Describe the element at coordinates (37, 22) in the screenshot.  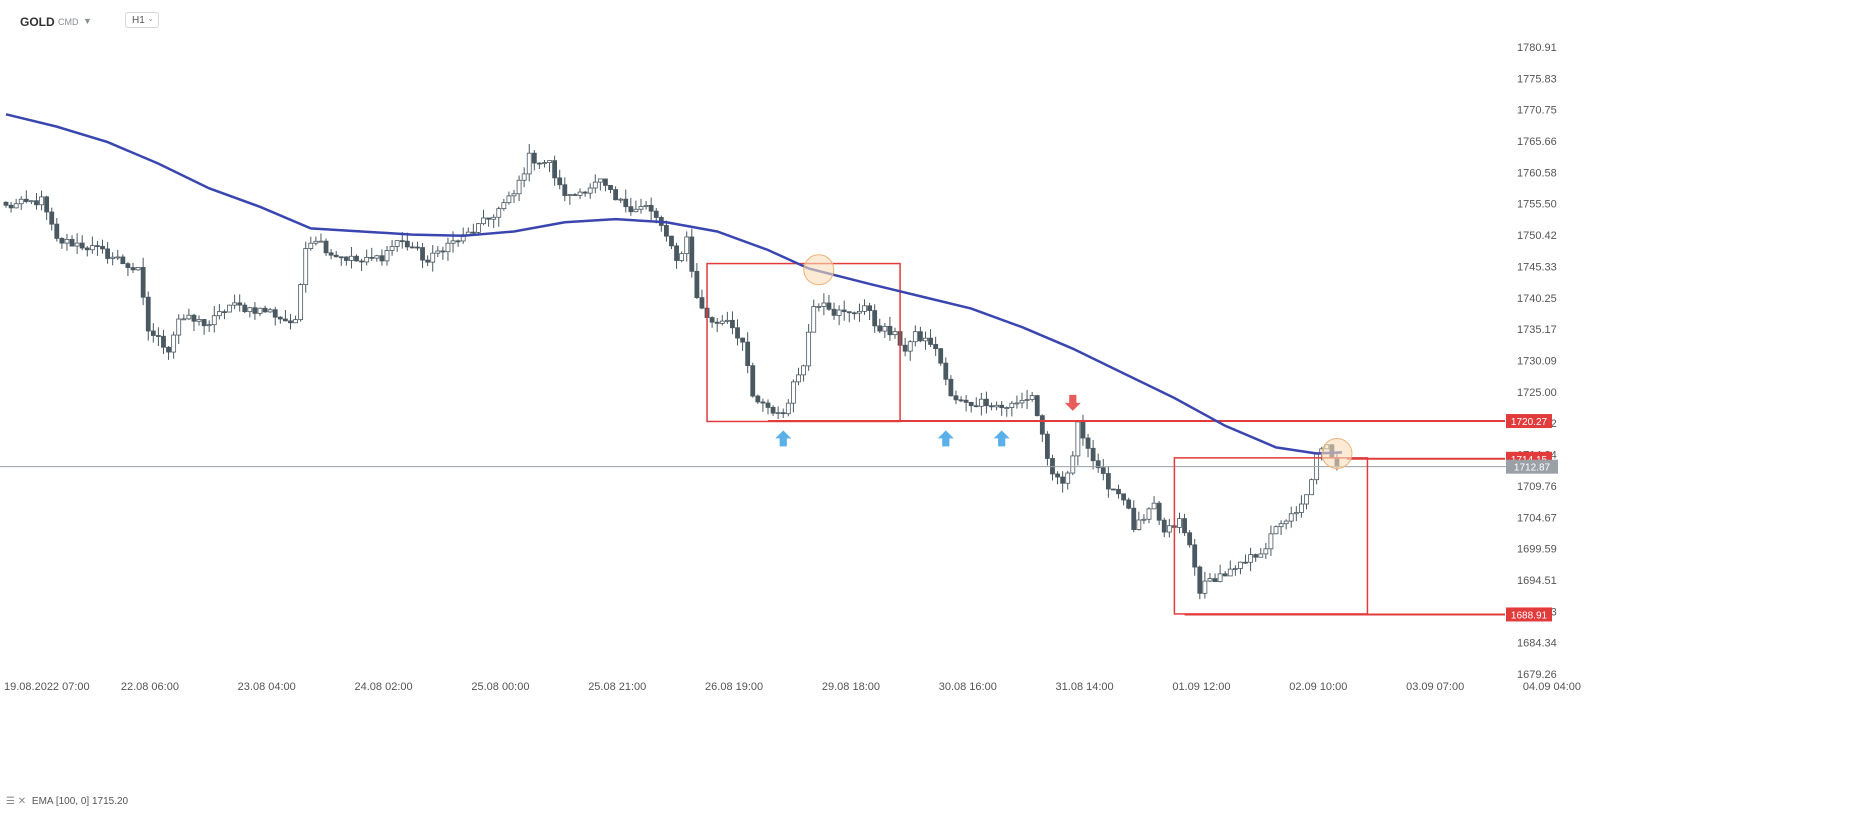
I see `symbol-name: GOLD` at that location.